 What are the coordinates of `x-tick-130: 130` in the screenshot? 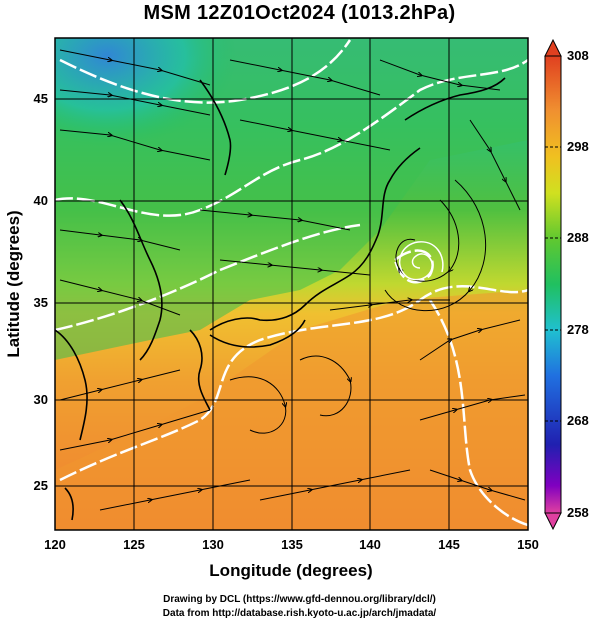 It's located at (213, 544).